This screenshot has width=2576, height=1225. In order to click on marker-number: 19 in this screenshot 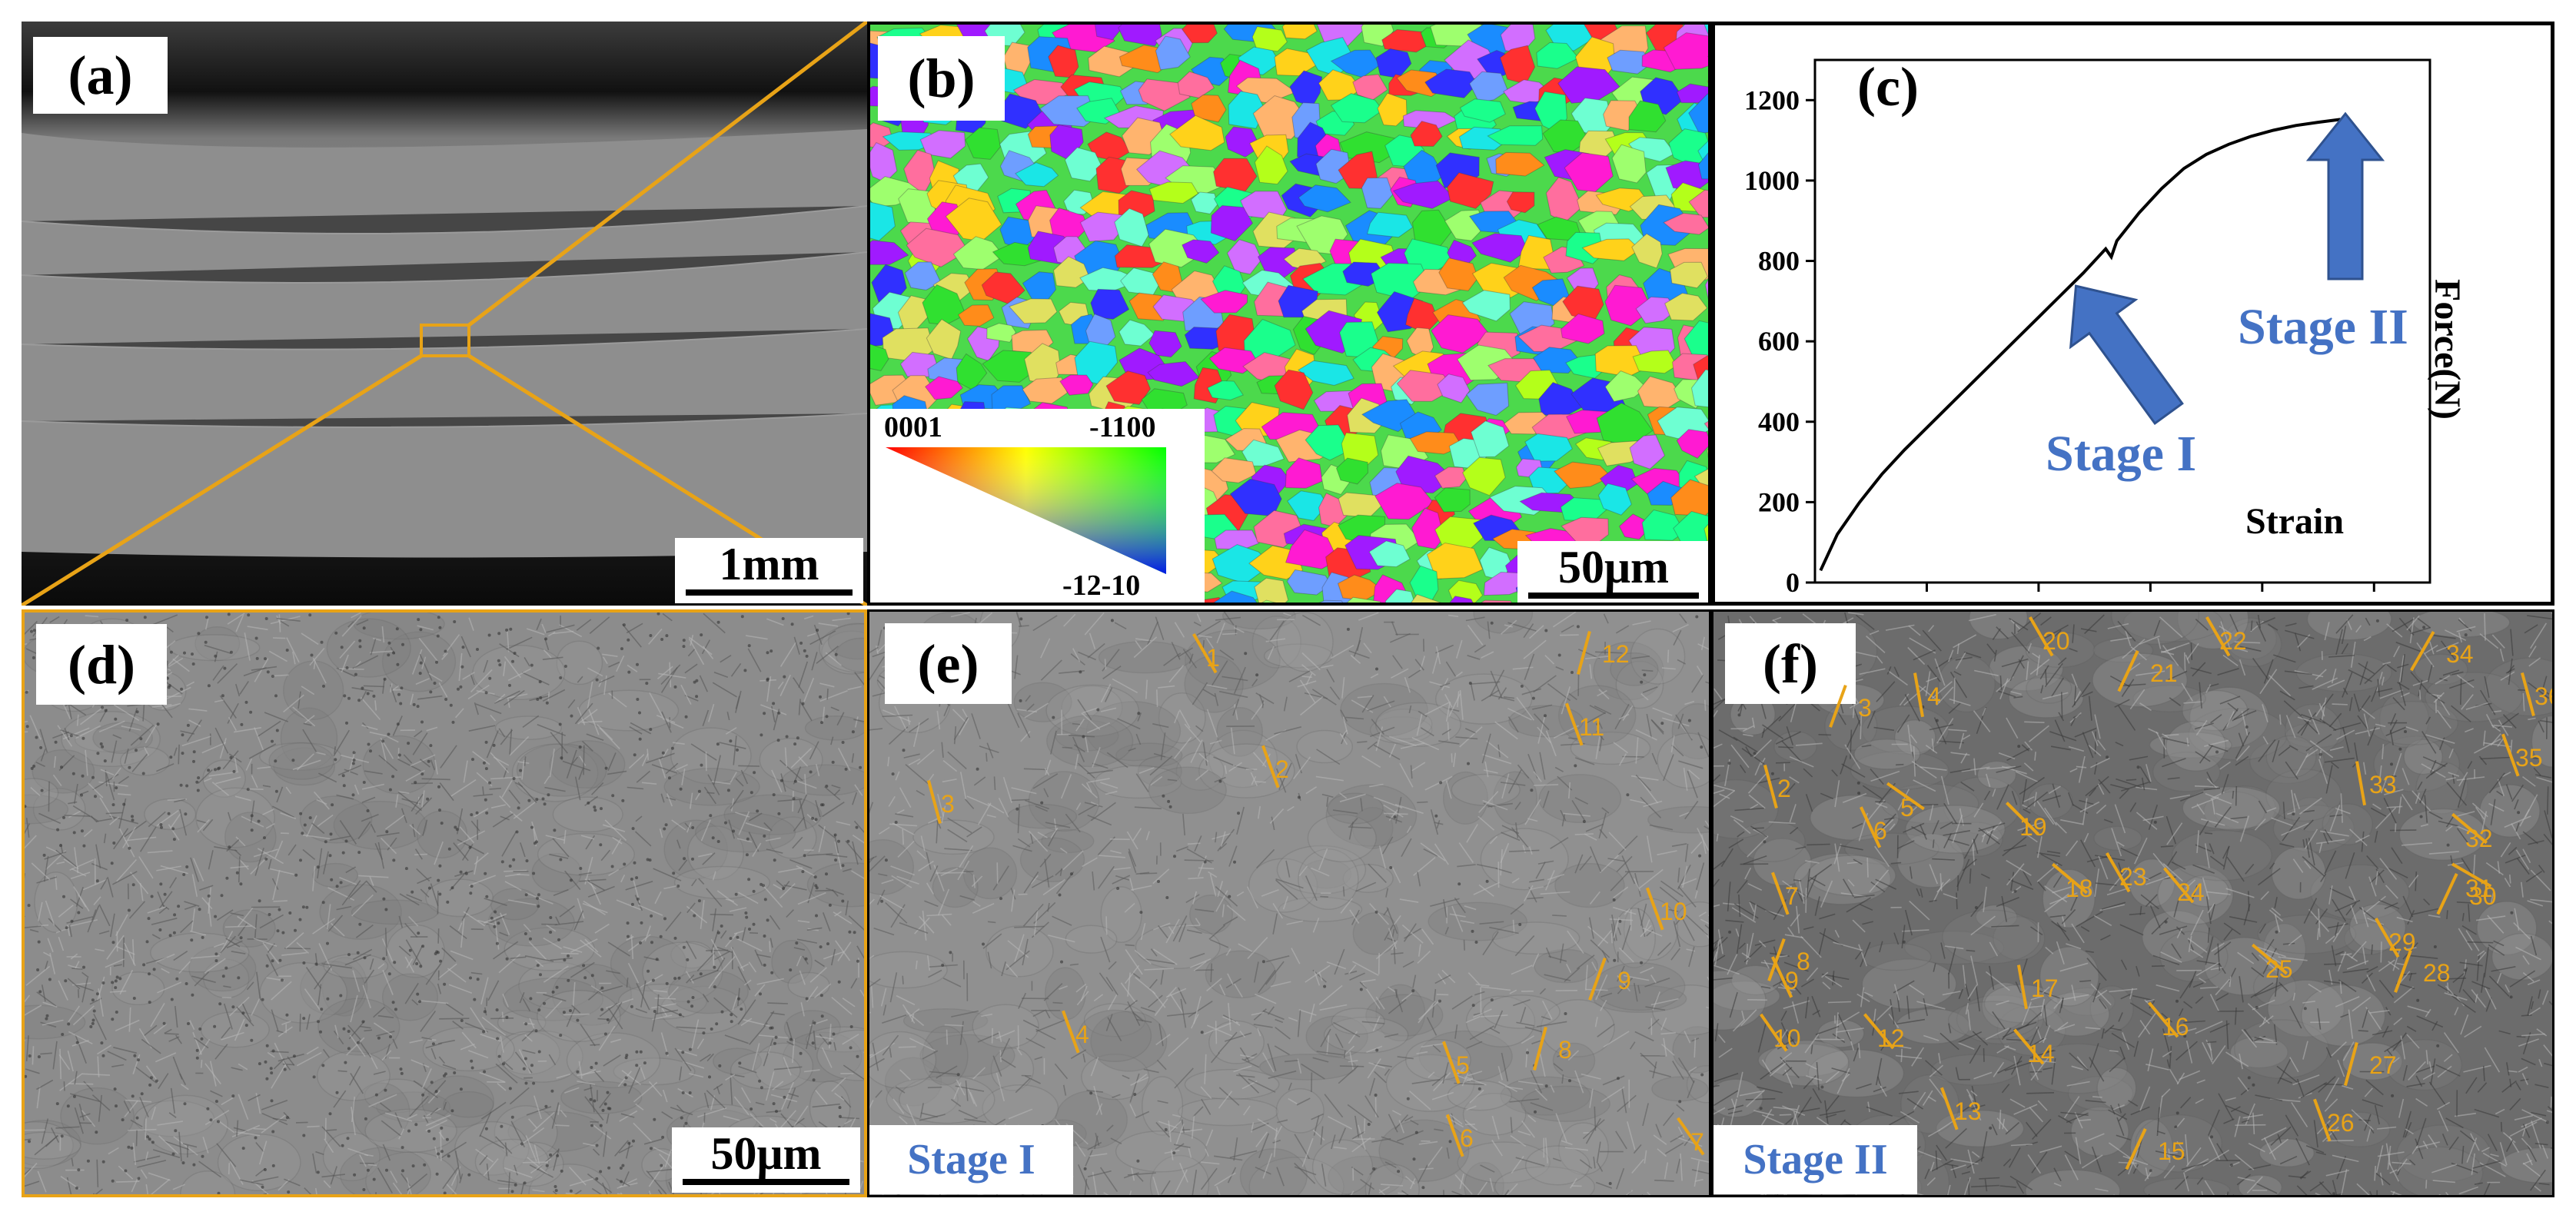, I will do `click(2033, 827)`.